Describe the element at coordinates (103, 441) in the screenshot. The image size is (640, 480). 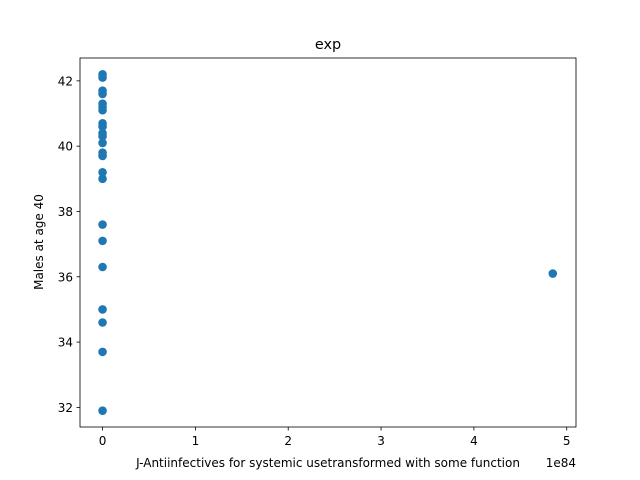
I see `x-tick-label: 0` at that location.